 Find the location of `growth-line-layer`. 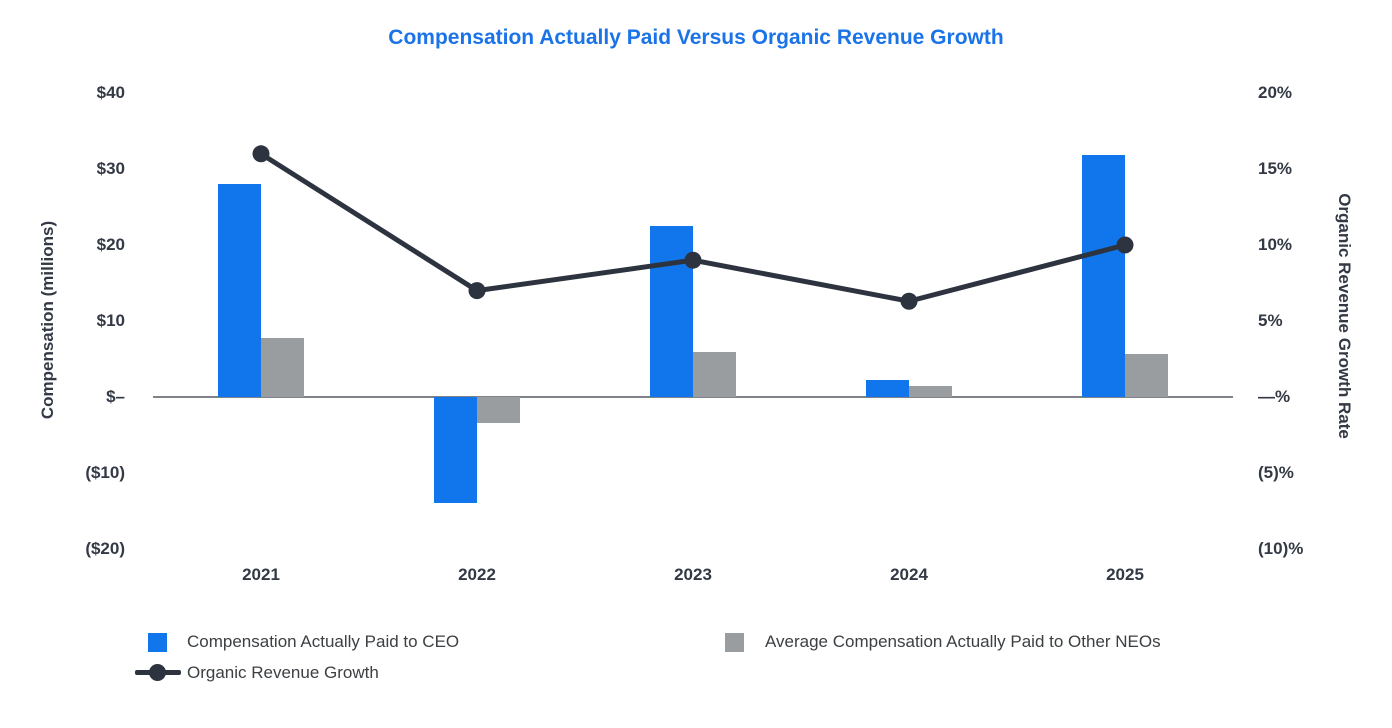

growth-line-layer is located at coordinates (693, 227).